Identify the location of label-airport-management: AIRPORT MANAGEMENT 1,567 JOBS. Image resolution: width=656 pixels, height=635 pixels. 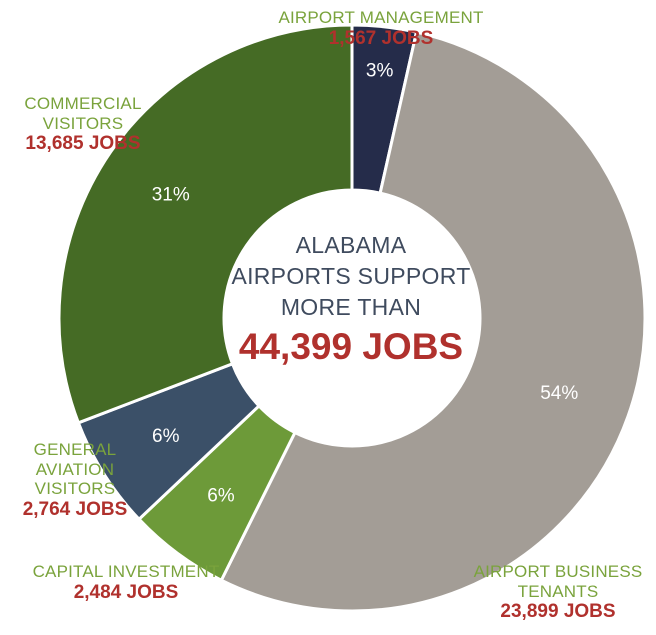
(381, 28).